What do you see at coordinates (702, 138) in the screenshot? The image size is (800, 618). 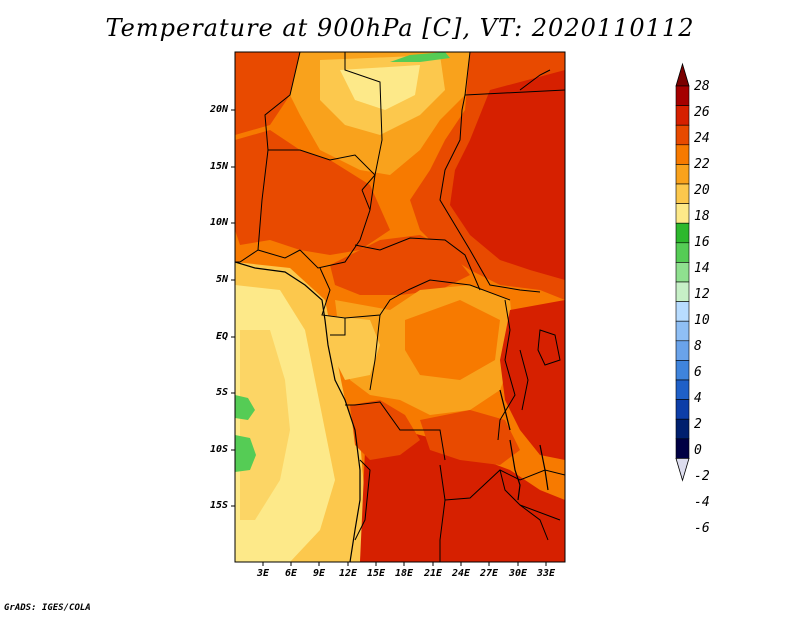 I see `colorbar-label: 24` at bounding box center [702, 138].